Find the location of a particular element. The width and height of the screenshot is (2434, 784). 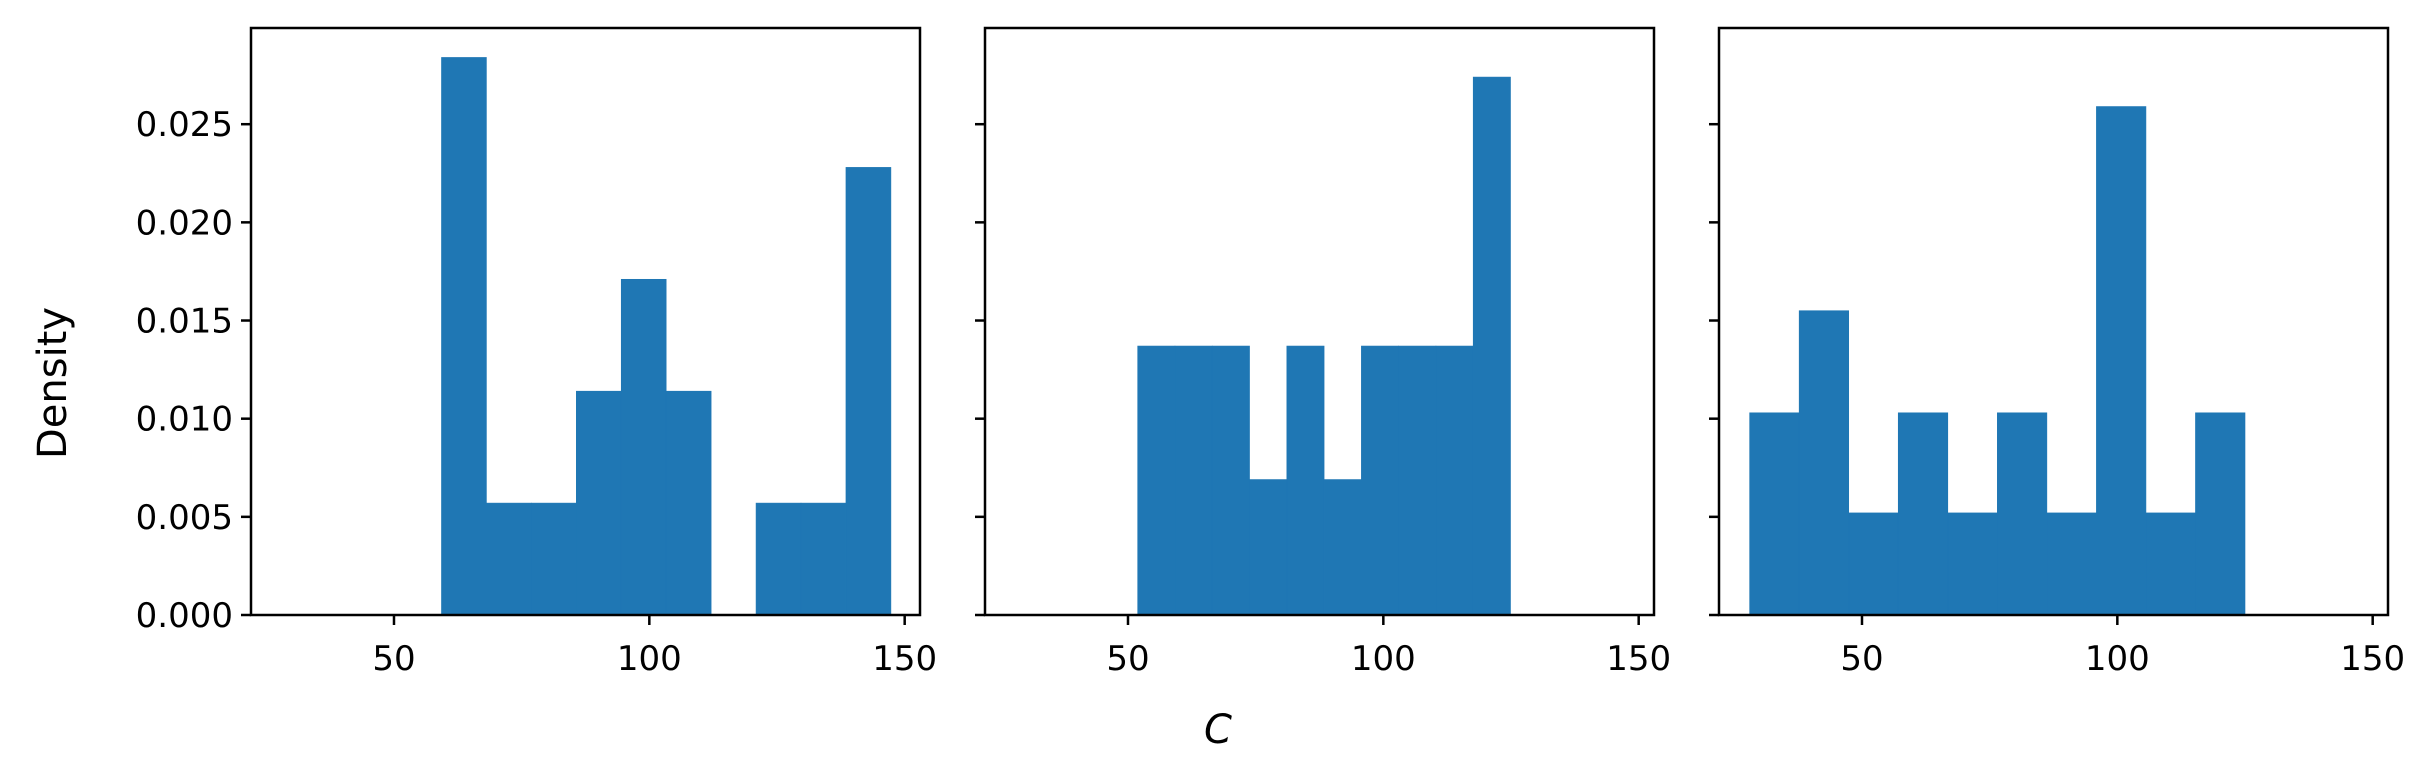

y-tick-label: 0.025 is located at coordinates (184, 125).